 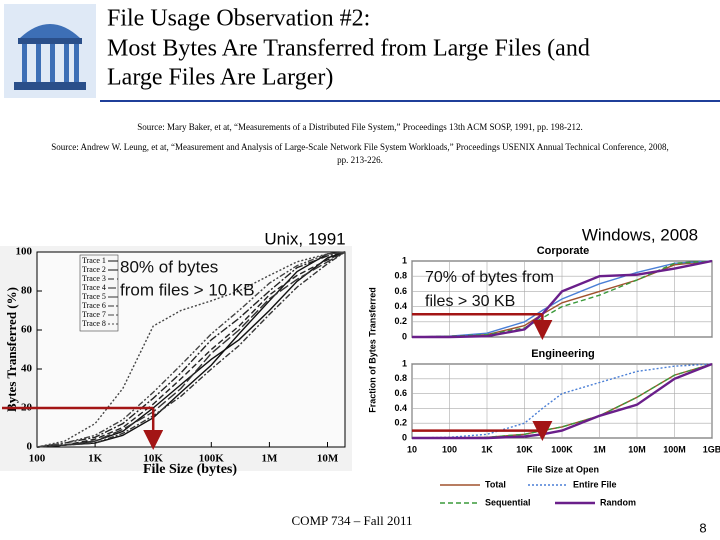 What do you see at coordinates (94, 278) in the screenshot?
I see `legend-label: Trace 3` at bounding box center [94, 278].